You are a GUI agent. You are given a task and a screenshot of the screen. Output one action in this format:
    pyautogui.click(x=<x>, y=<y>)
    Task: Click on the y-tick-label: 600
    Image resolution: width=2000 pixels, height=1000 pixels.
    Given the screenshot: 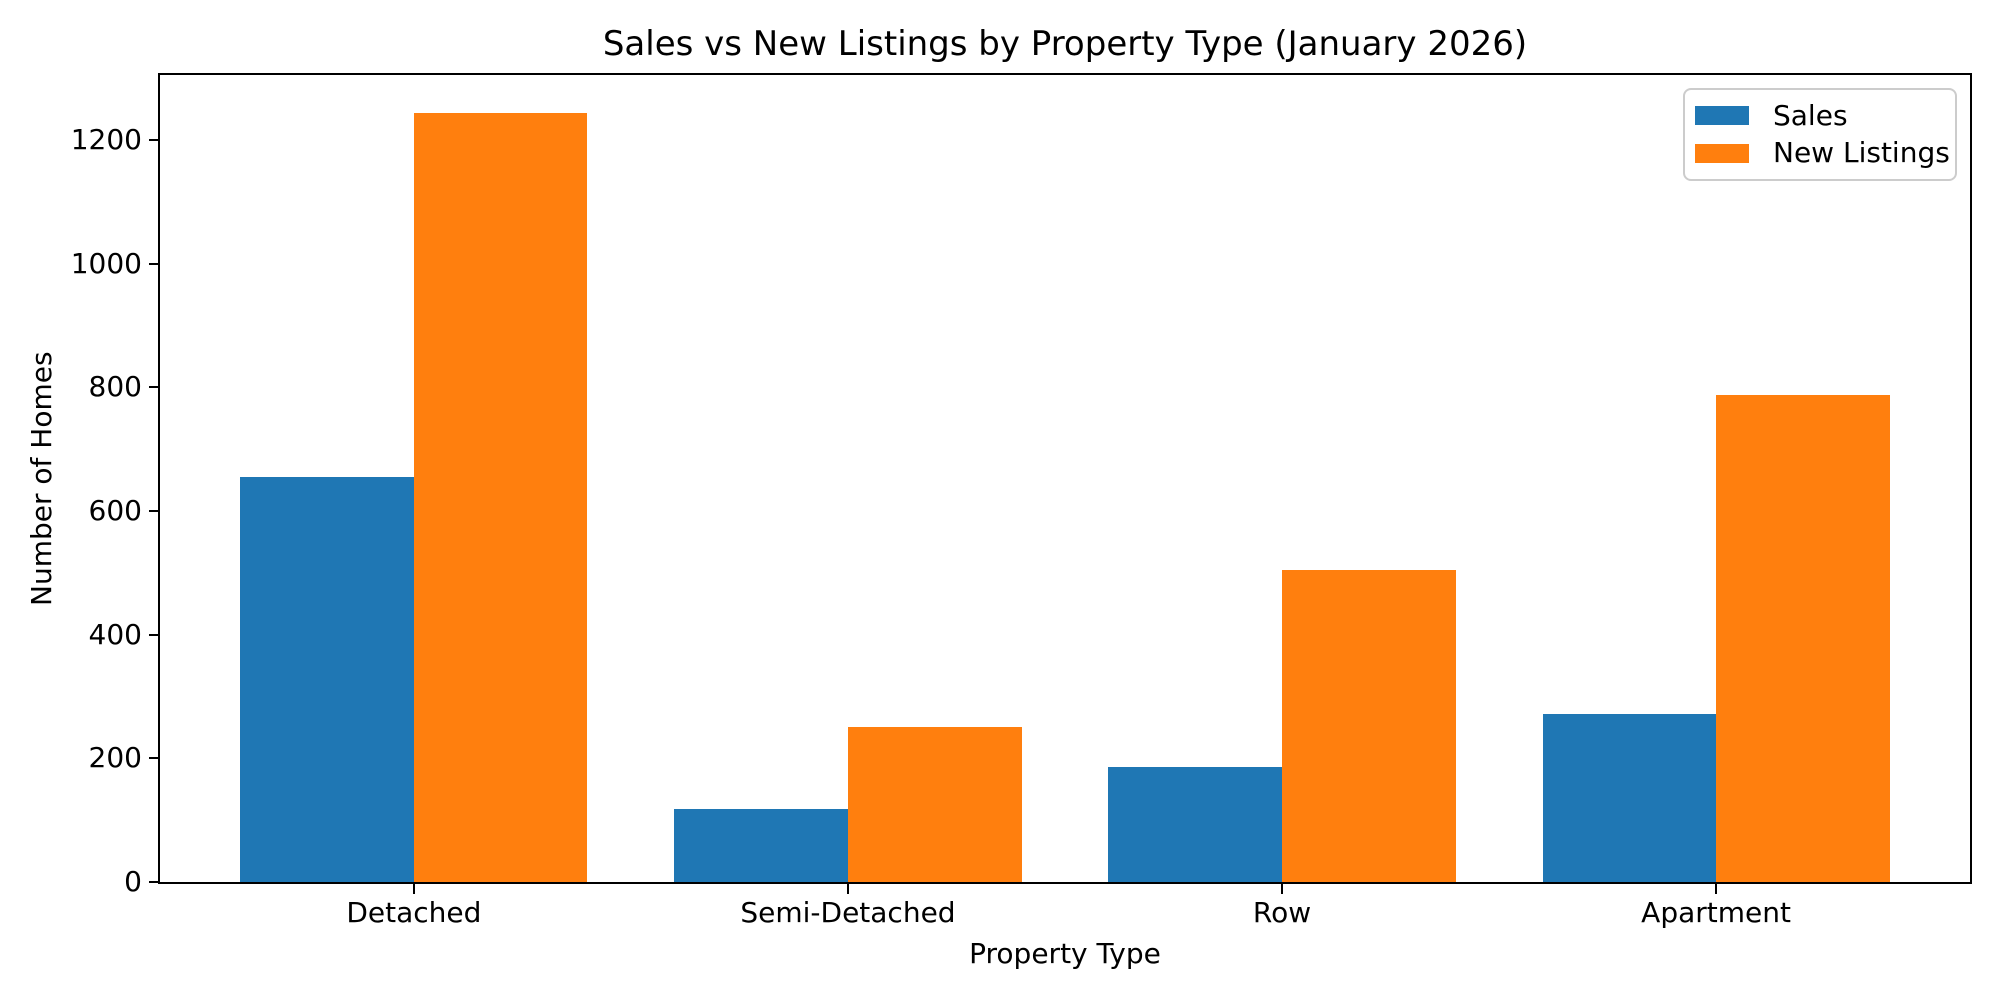 What is the action you would take?
    pyautogui.click(x=115, y=510)
    